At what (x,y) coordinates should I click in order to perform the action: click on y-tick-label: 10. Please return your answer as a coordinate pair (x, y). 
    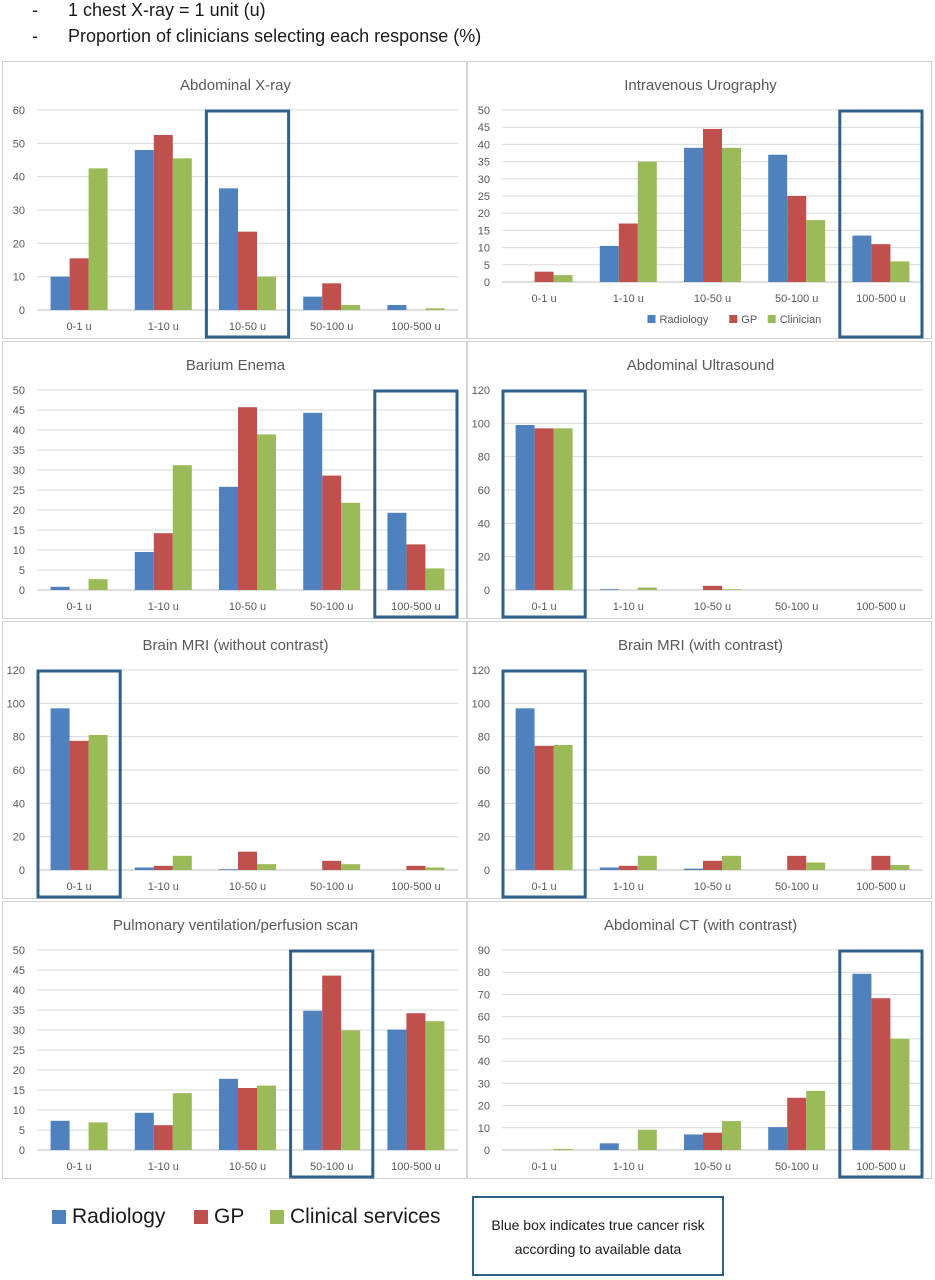
    Looking at the image, I should click on (19, 551).